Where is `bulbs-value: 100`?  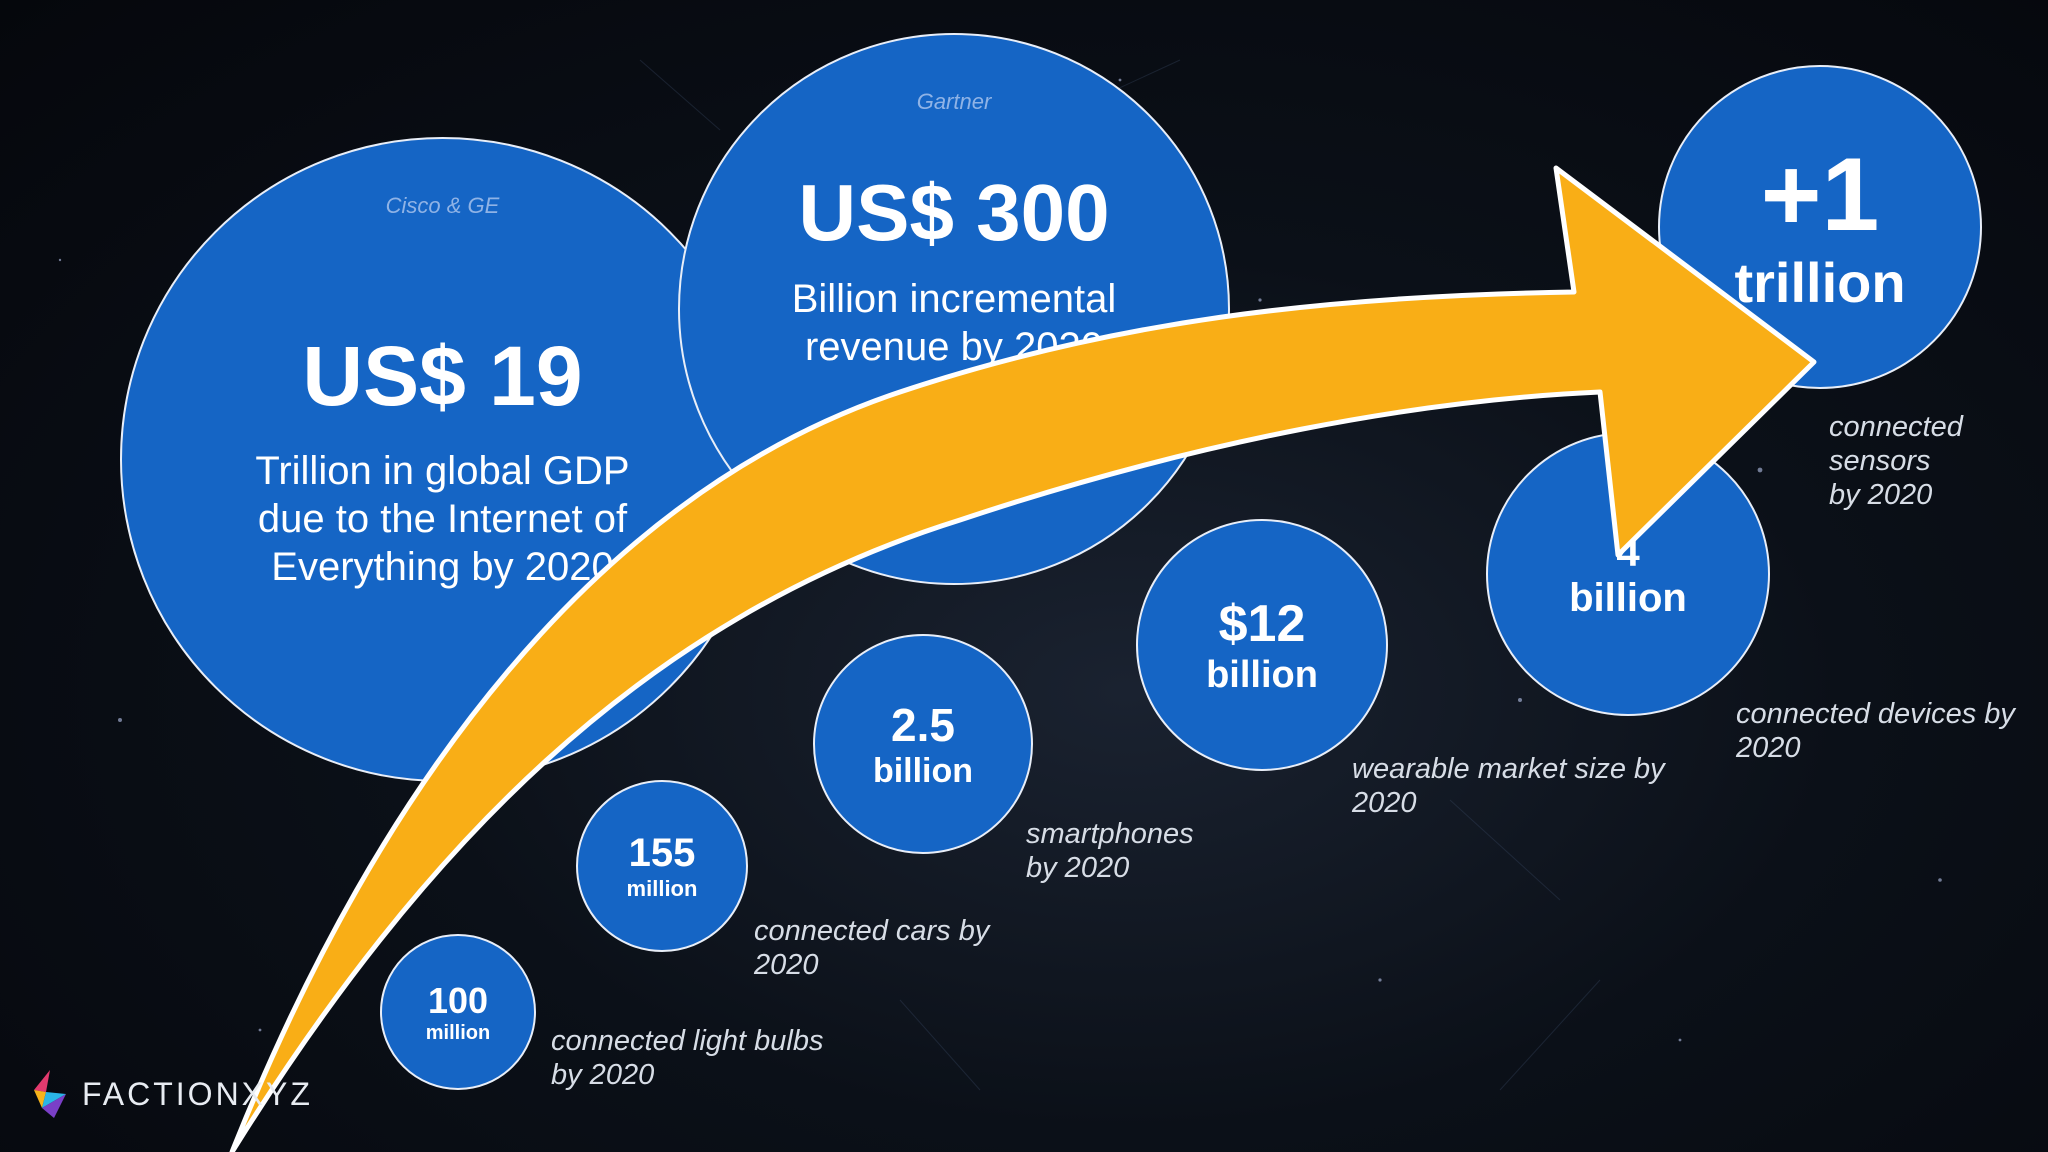
bulbs-value: 100 is located at coordinates (458, 1000).